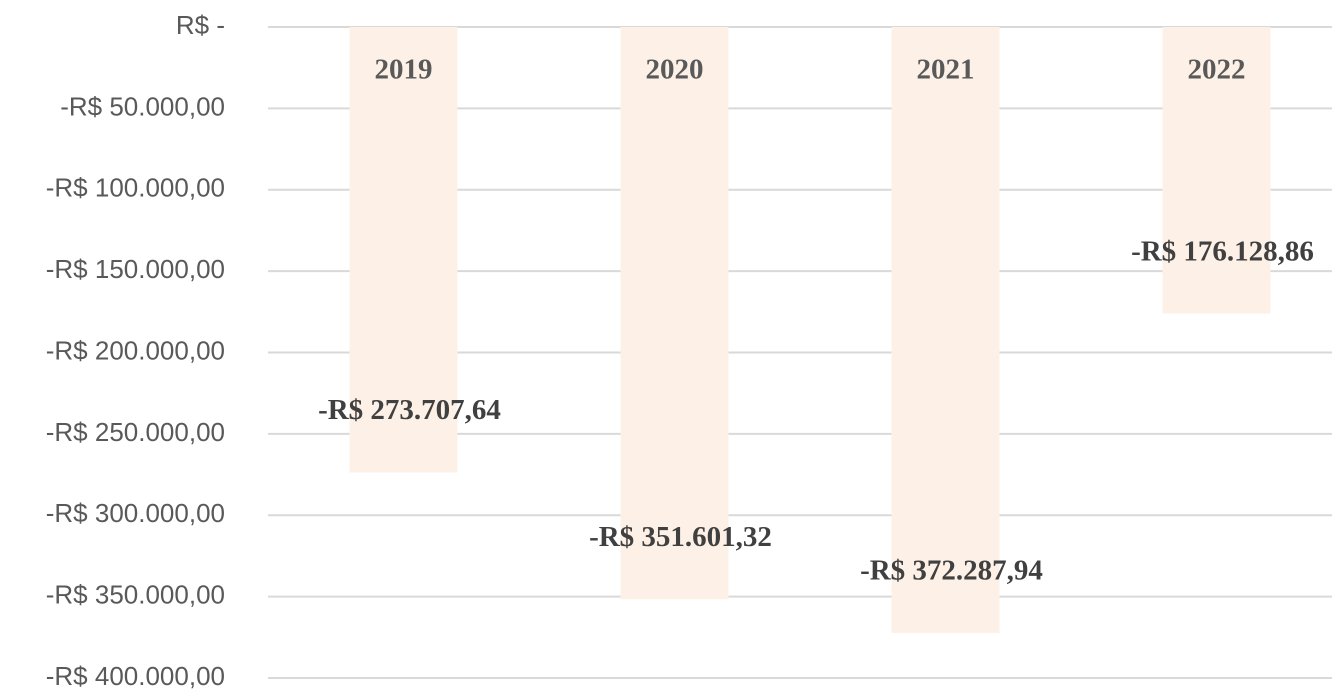 This screenshot has width=1332, height=692. Describe the element at coordinates (142, 106) in the screenshot. I see `y-tick-label: -R$ 50.000,00` at that location.